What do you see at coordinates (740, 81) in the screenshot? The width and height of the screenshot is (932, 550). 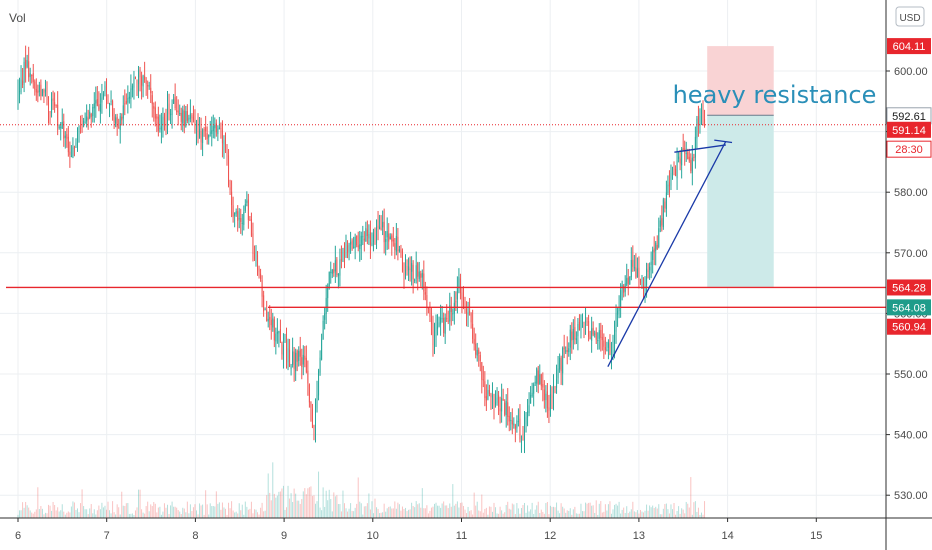 I see `stop-loss-zone` at bounding box center [740, 81].